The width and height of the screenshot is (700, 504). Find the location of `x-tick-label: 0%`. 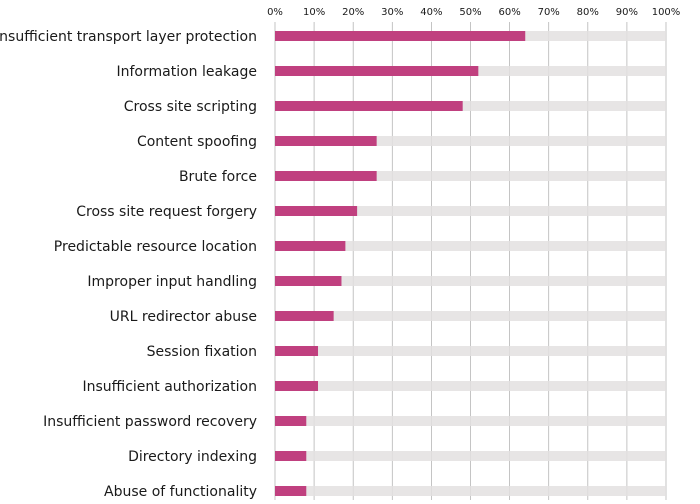

x-tick-label: 0% is located at coordinates (275, 12).